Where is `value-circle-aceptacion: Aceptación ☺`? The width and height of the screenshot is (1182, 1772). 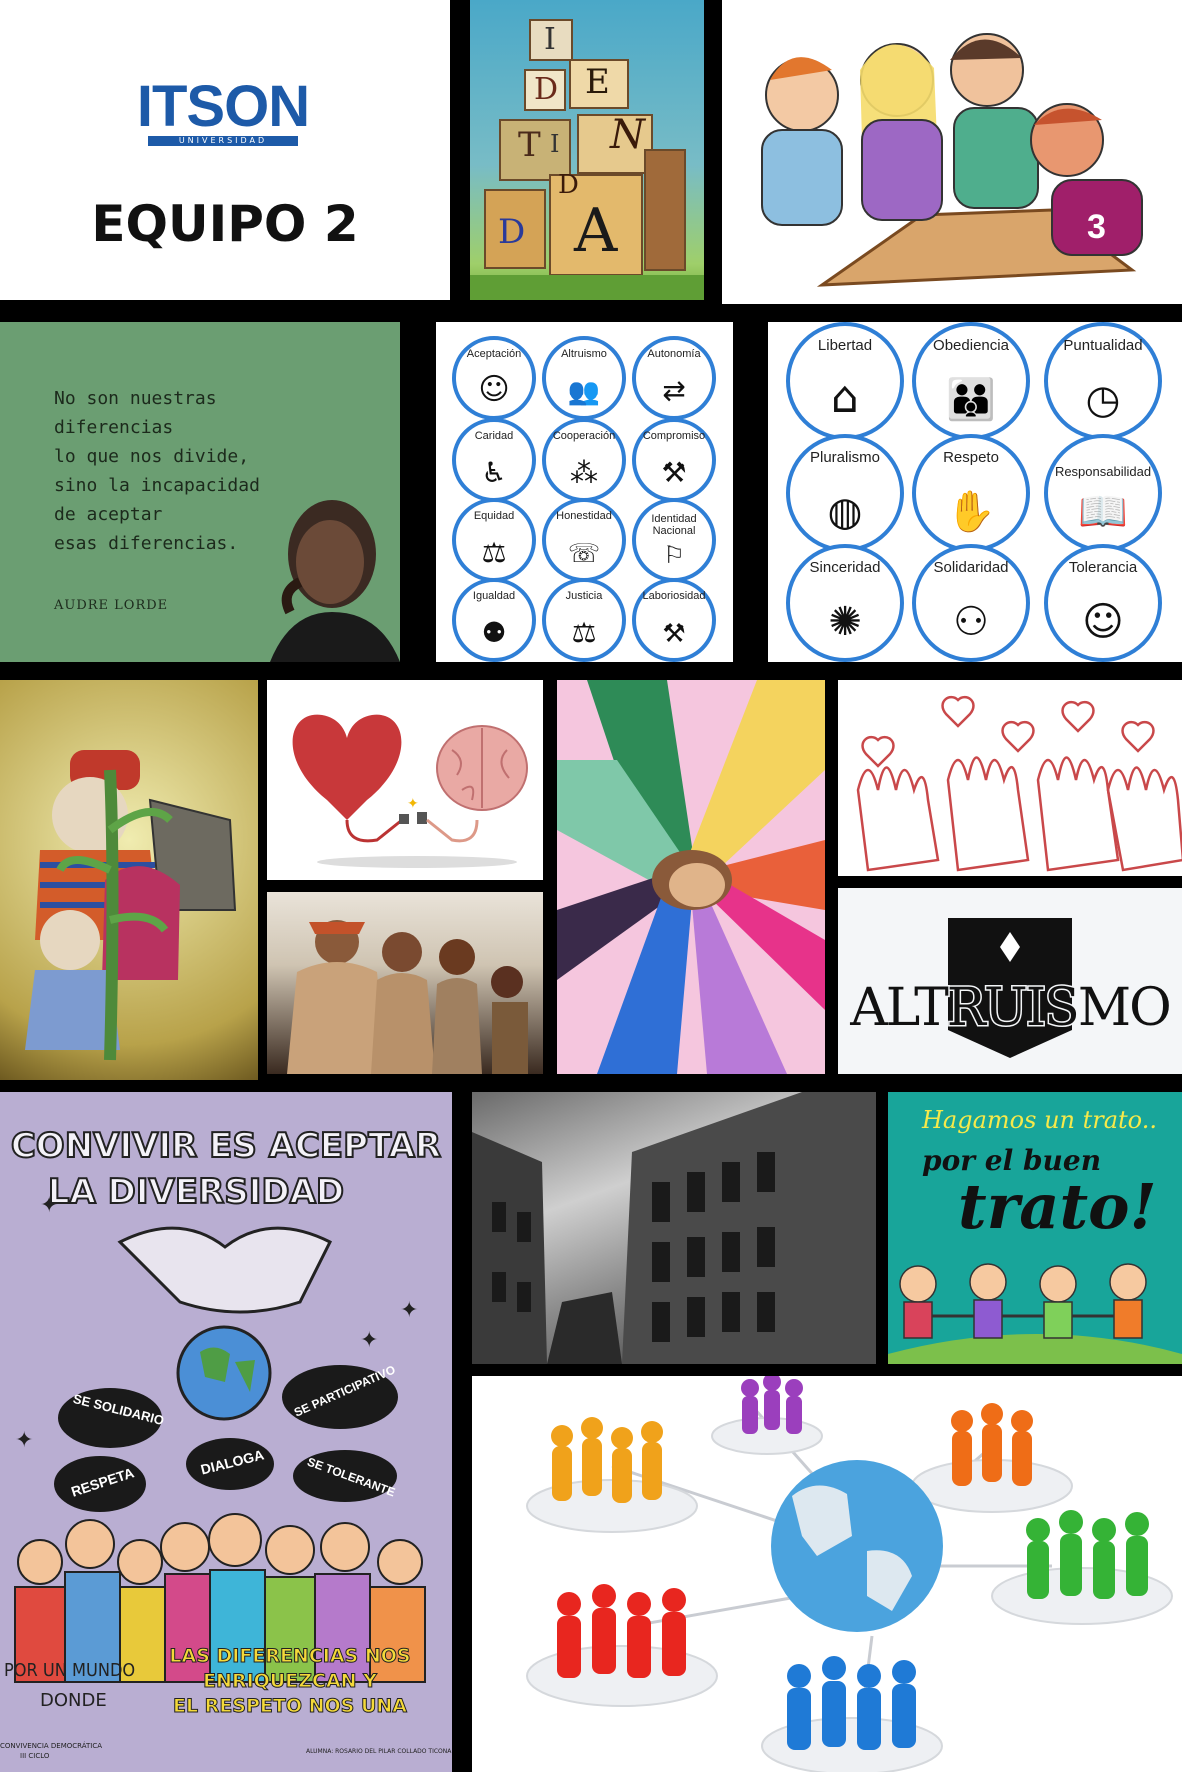 value-circle-aceptacion: Aceptación ☺ is located at coordinates (494, 378).